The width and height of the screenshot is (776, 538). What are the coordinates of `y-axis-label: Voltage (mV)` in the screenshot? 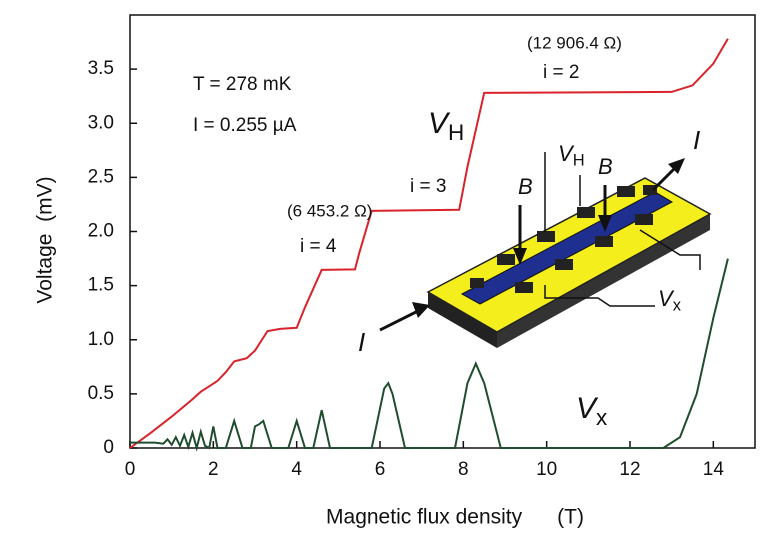 It's located at (45, 239).